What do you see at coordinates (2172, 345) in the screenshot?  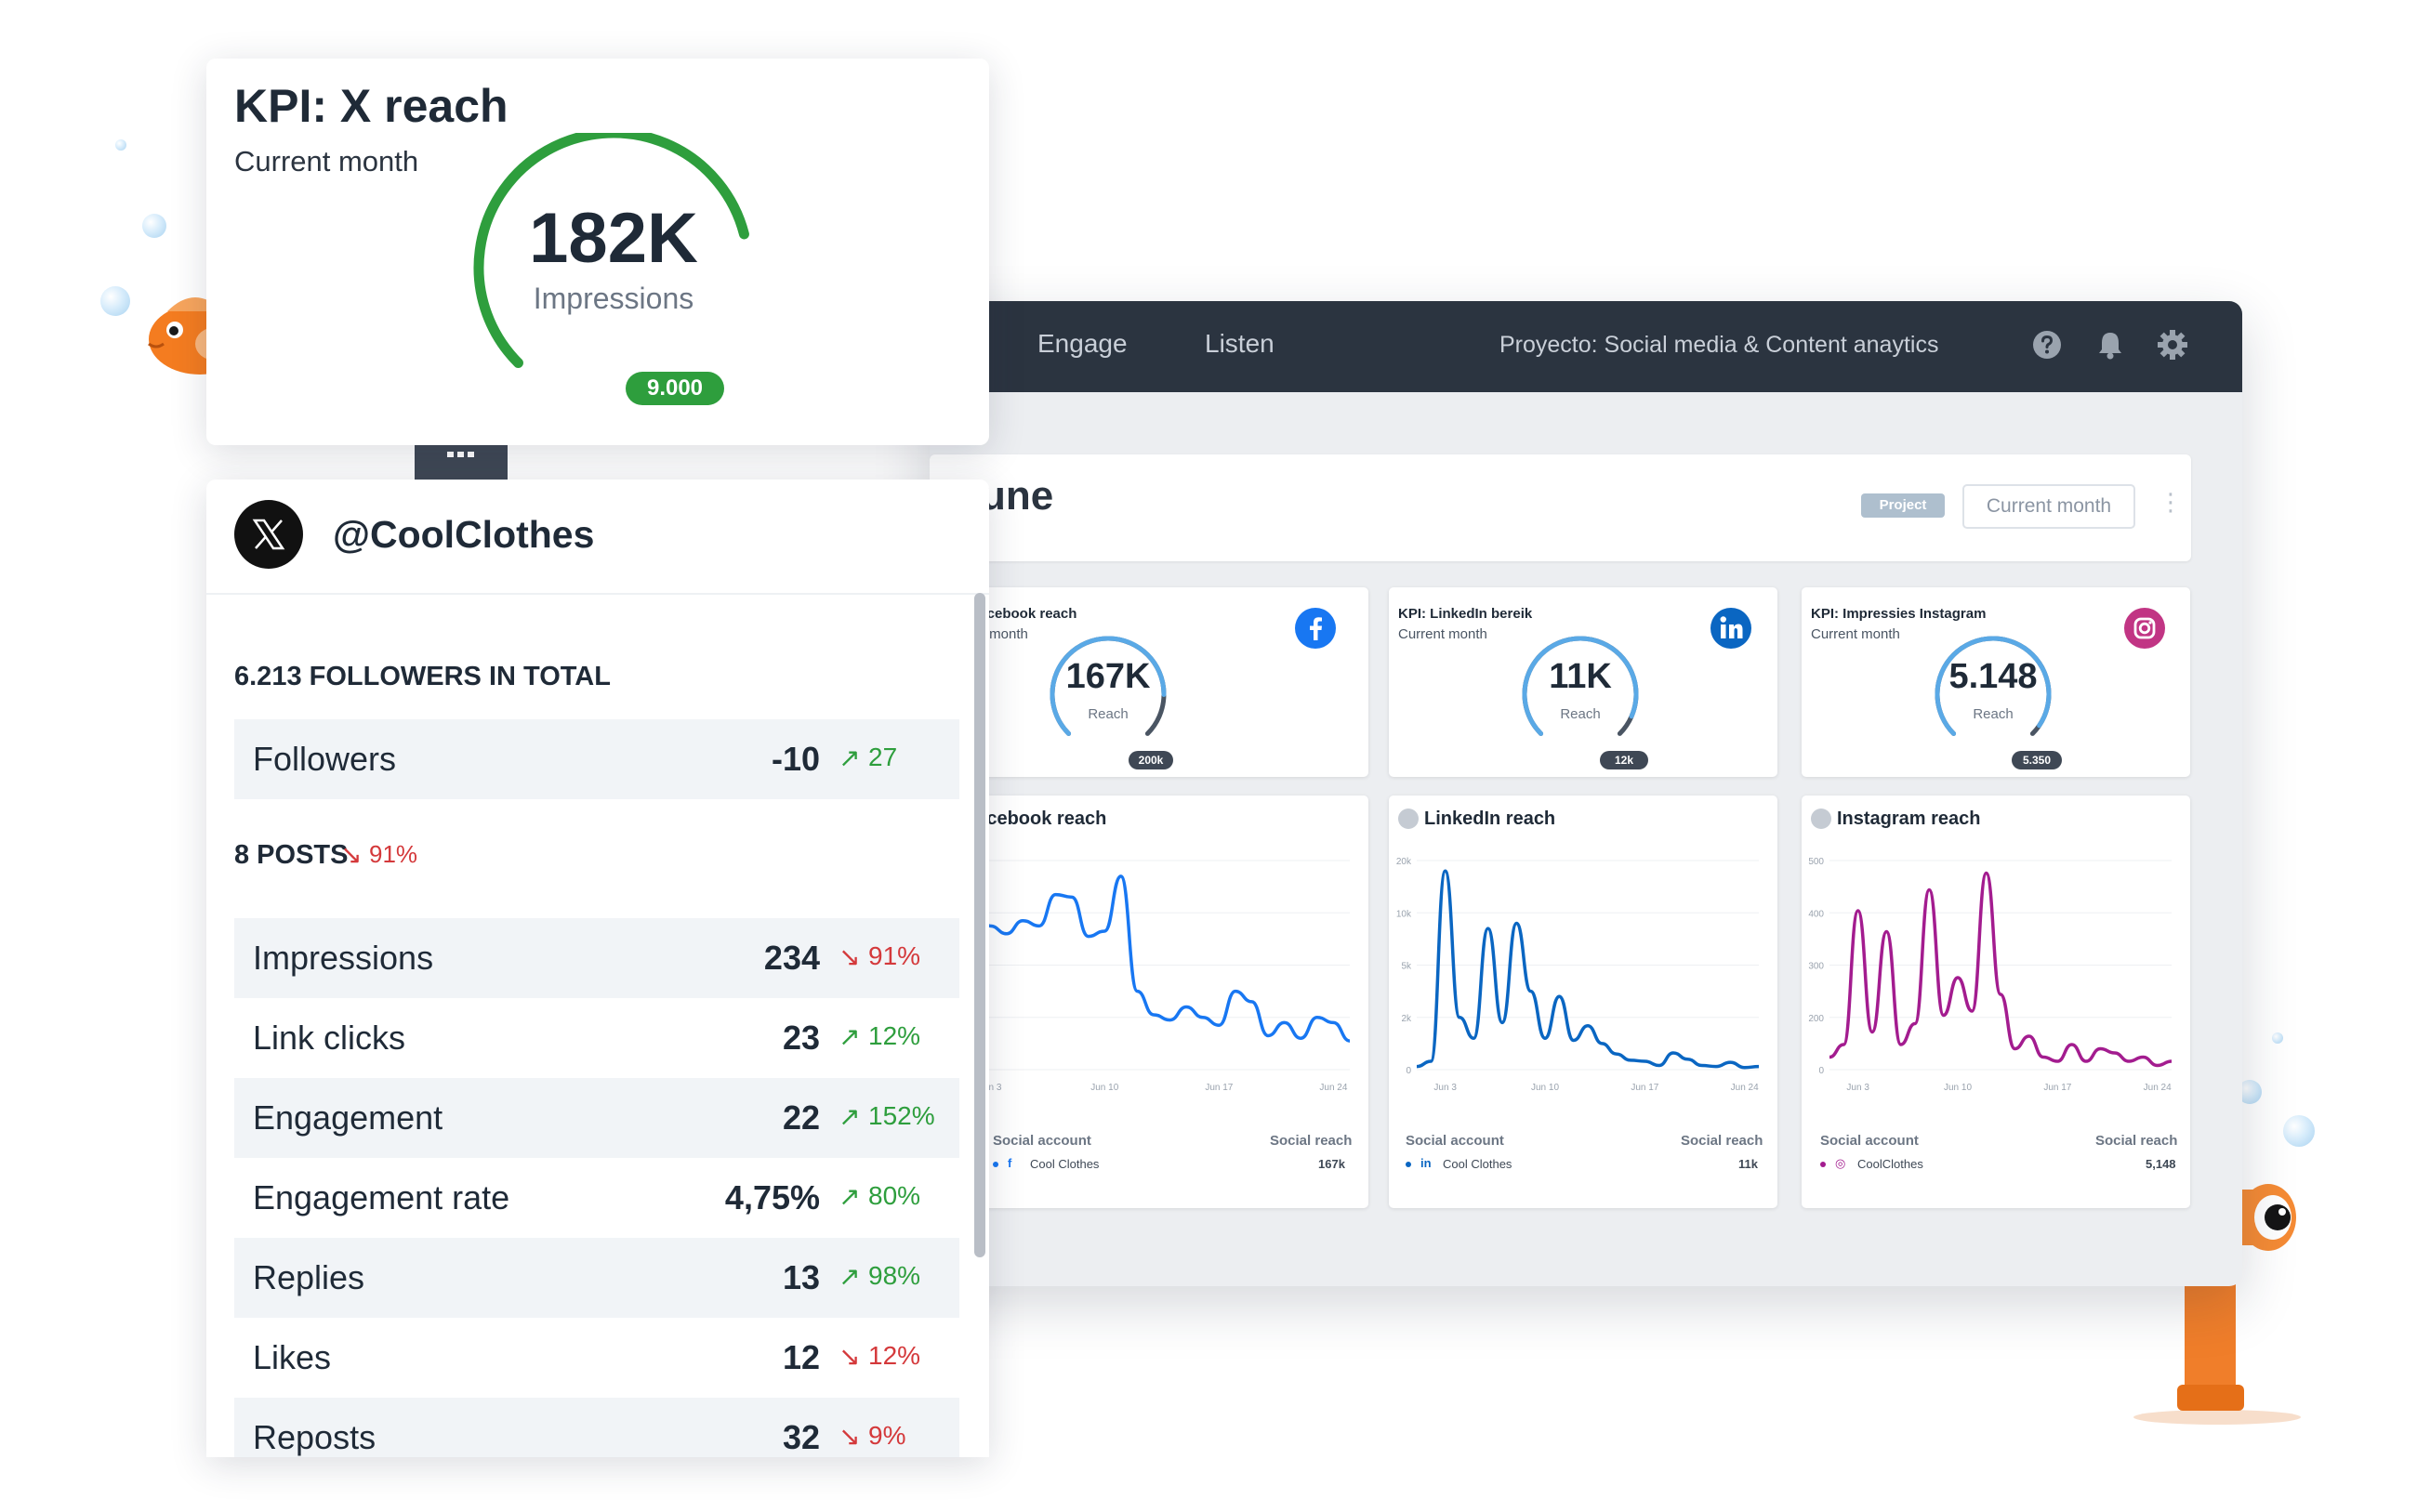 I see `gear-icon` at bounding box center [2172, 345].